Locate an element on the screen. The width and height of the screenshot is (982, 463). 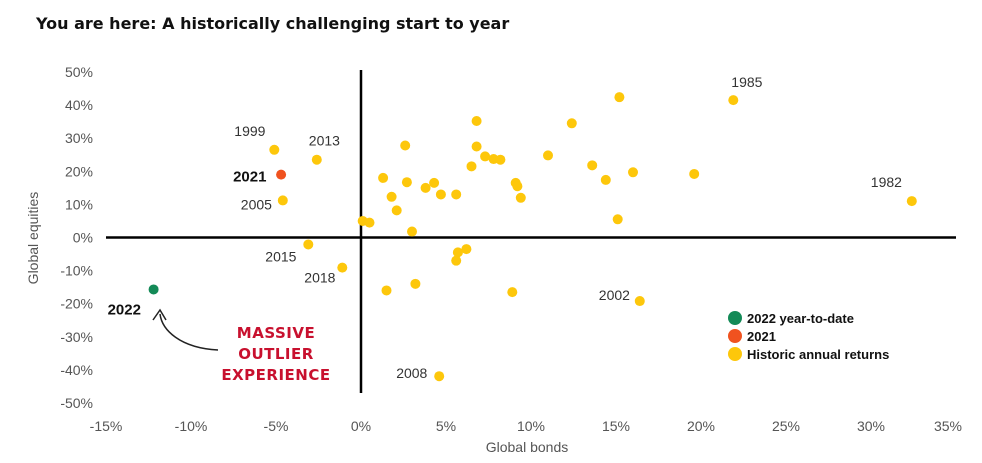
x-tick-label: -15% is located at coordinates (106, 426).